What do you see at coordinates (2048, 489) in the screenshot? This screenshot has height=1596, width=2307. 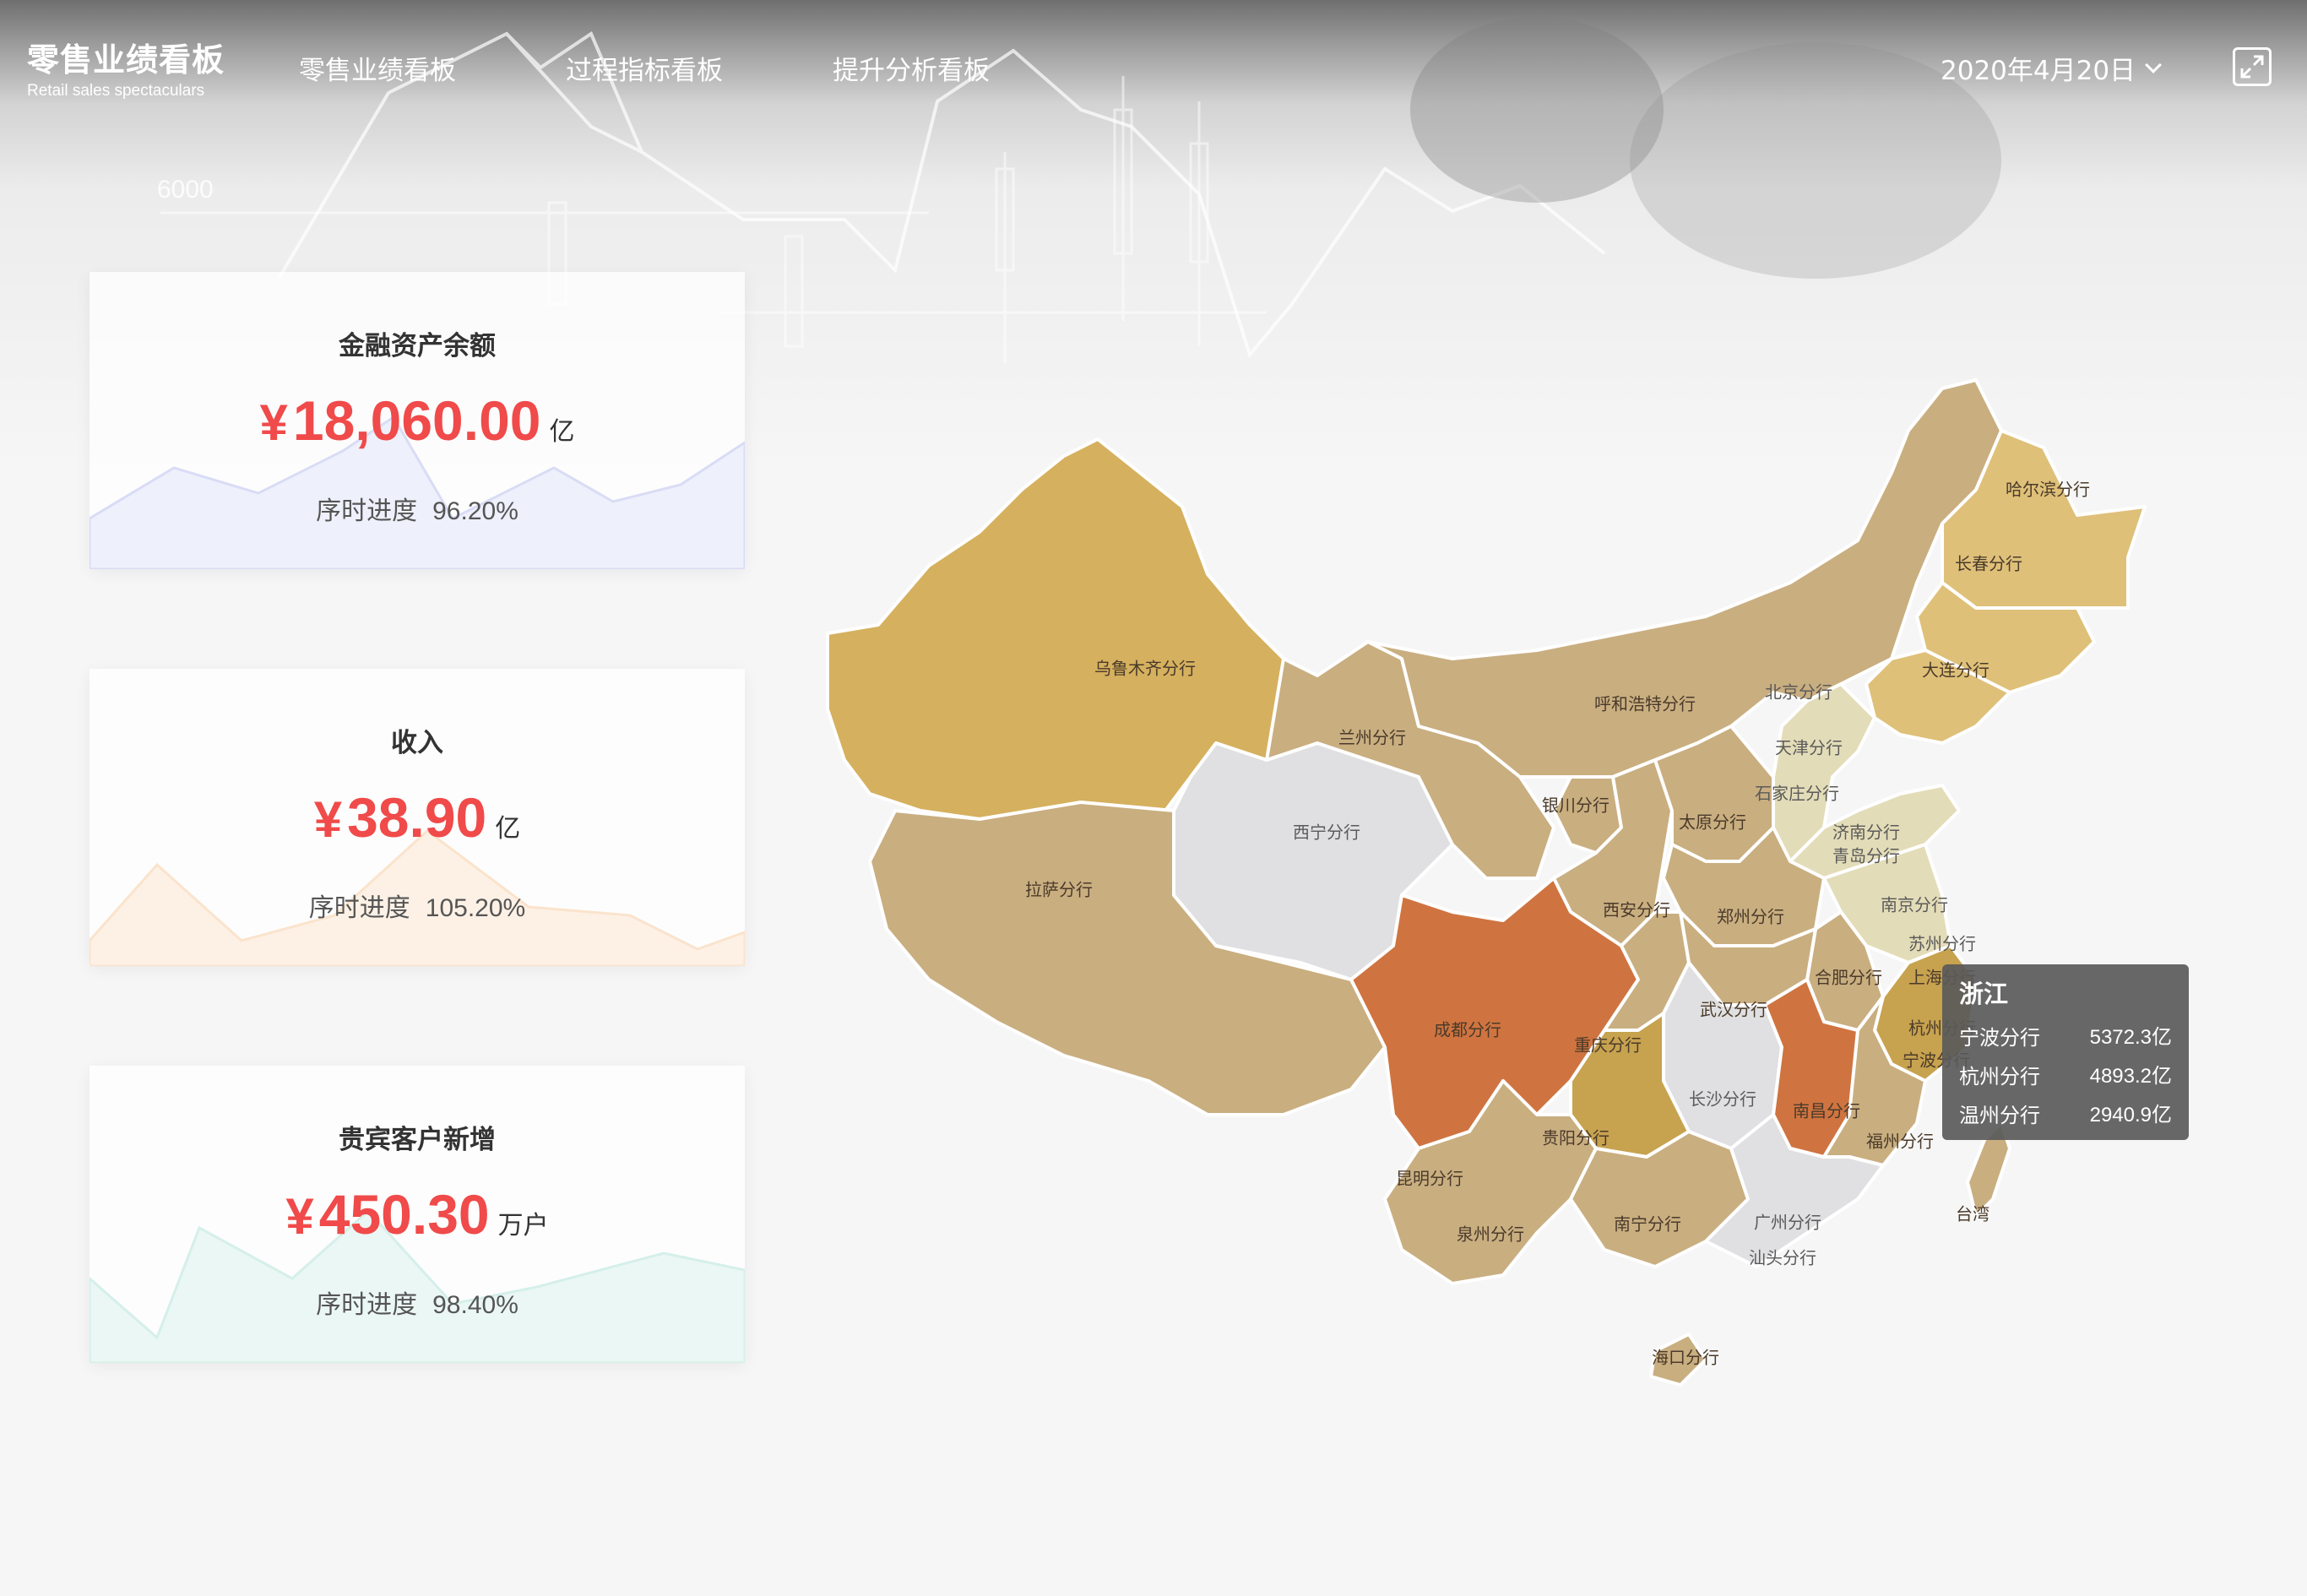 I see `map-label: 哈尔滨分行` at bounding box center [2048, 489].